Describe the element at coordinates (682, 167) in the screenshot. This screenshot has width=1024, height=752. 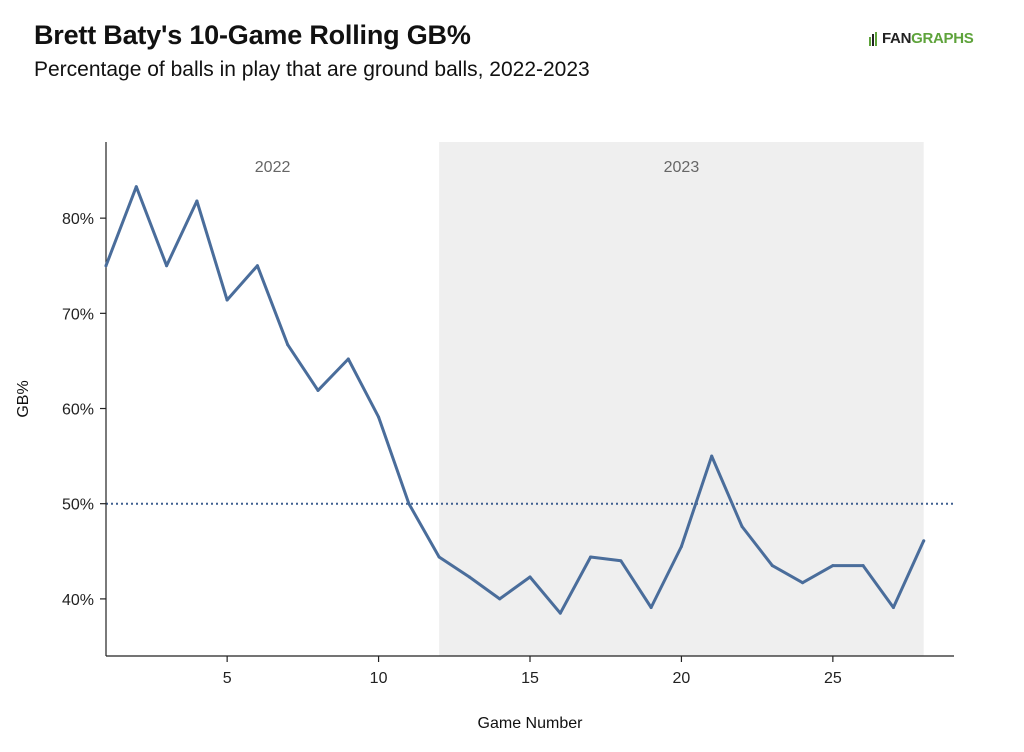
I see `period-label-2023: 2023` at that location.